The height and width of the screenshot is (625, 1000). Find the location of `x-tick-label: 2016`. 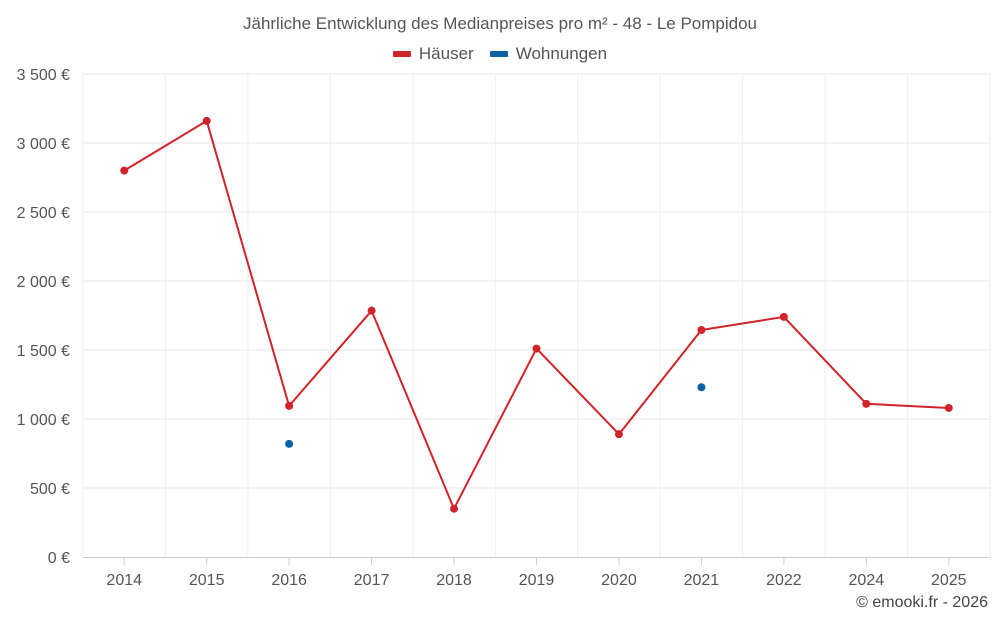

x-tick-label: 2016 is located at coordinates (289, 580).